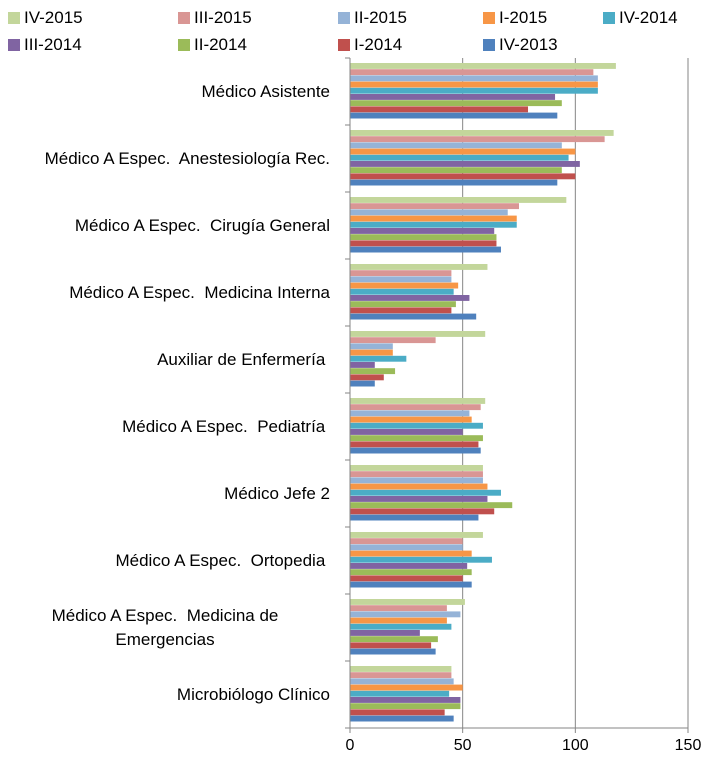  I want to click on category-label: Médico A Espec. Medicina Interna, so click(165, 293).